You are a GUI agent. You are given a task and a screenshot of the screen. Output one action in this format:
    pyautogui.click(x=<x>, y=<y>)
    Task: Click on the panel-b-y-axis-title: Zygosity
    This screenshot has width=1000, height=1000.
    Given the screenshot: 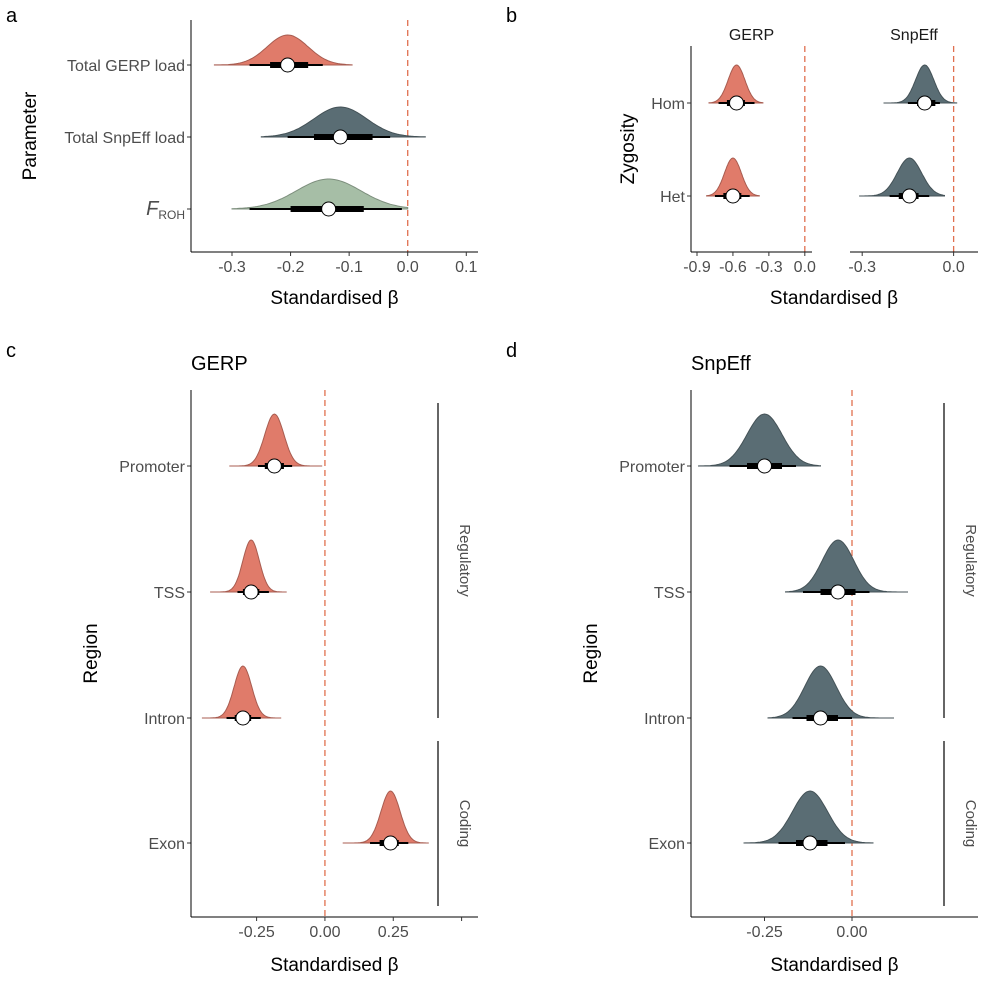 What is the action you would take?
    pyautogui.click(x=628, y=148)
    